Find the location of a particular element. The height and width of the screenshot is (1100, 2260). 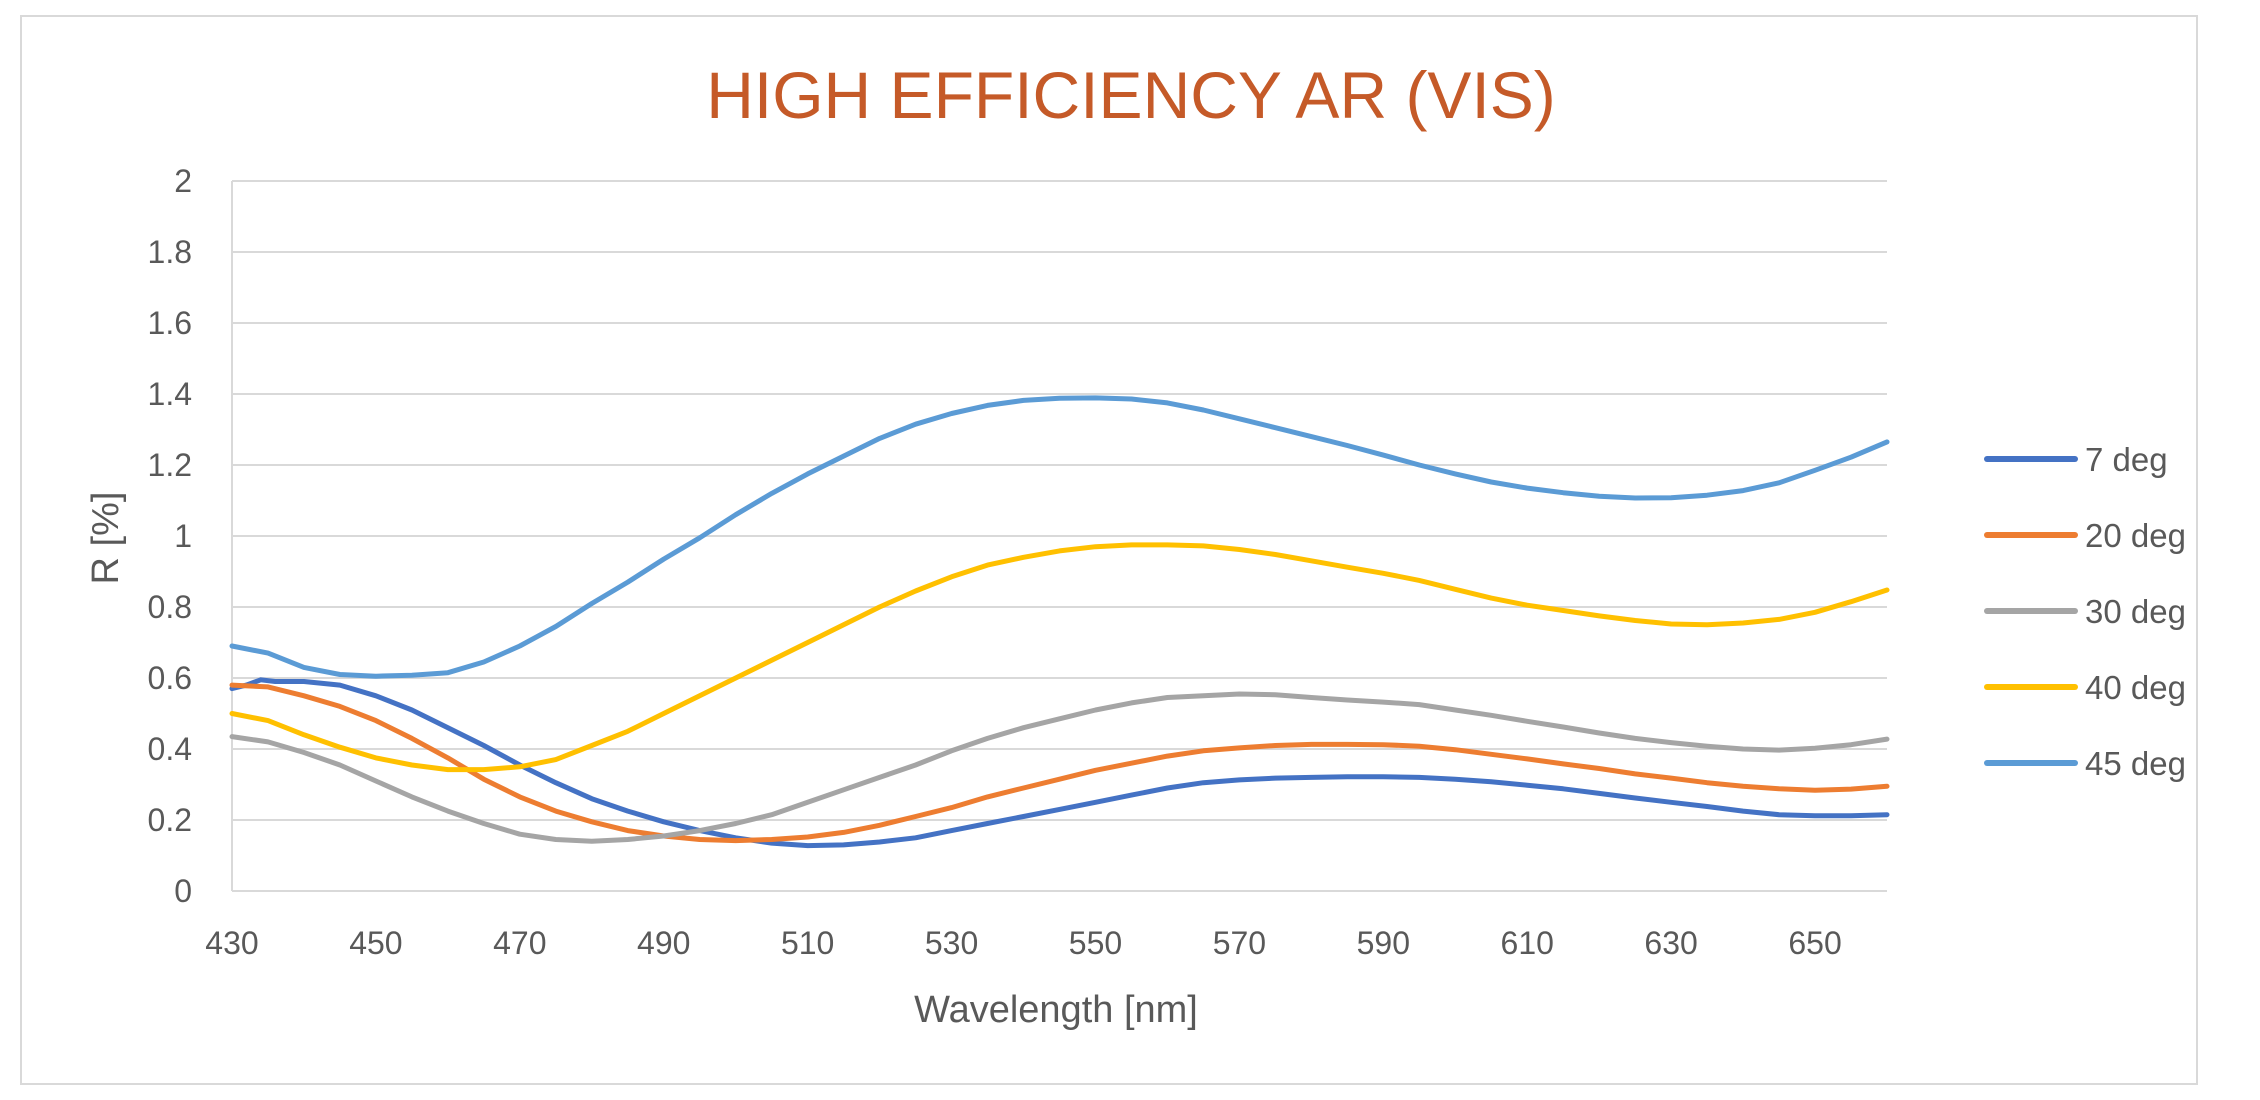

legend-item: 20 deg is located at coordinates (2085, 535).